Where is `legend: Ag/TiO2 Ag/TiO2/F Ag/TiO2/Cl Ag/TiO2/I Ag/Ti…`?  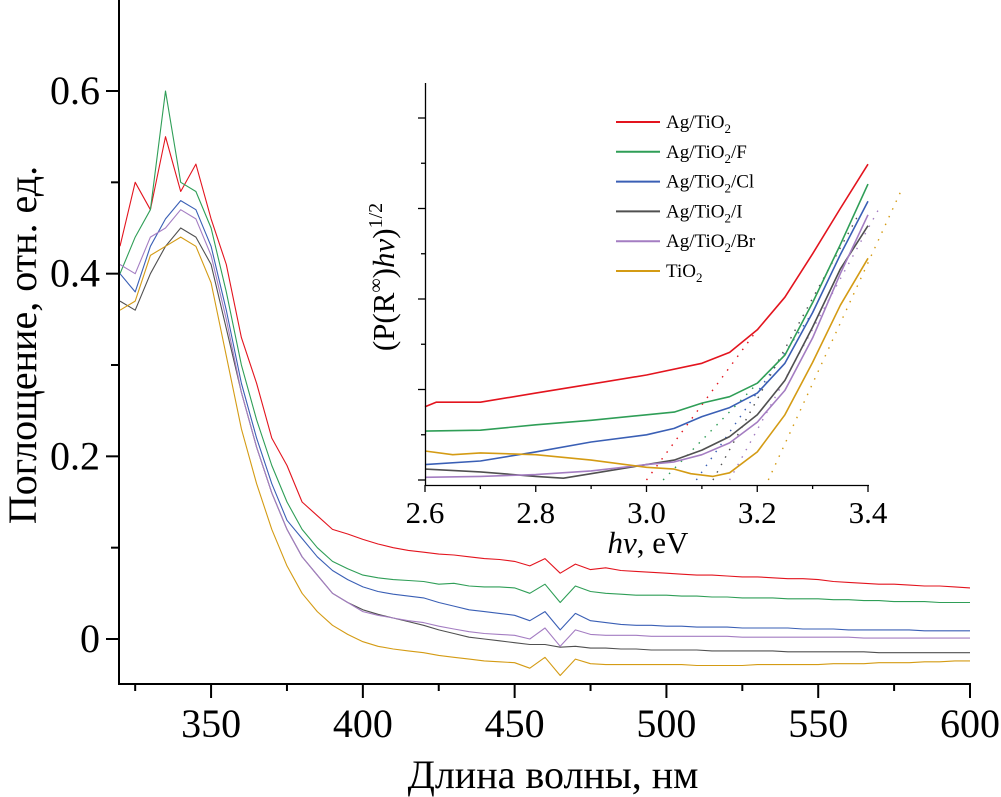 legend: Ag/TiO2 Ag/TiO2/F Ag/TiO2/Cl Ag/TiO2/I Ag/Ti… is located at coordinates (686, 198).